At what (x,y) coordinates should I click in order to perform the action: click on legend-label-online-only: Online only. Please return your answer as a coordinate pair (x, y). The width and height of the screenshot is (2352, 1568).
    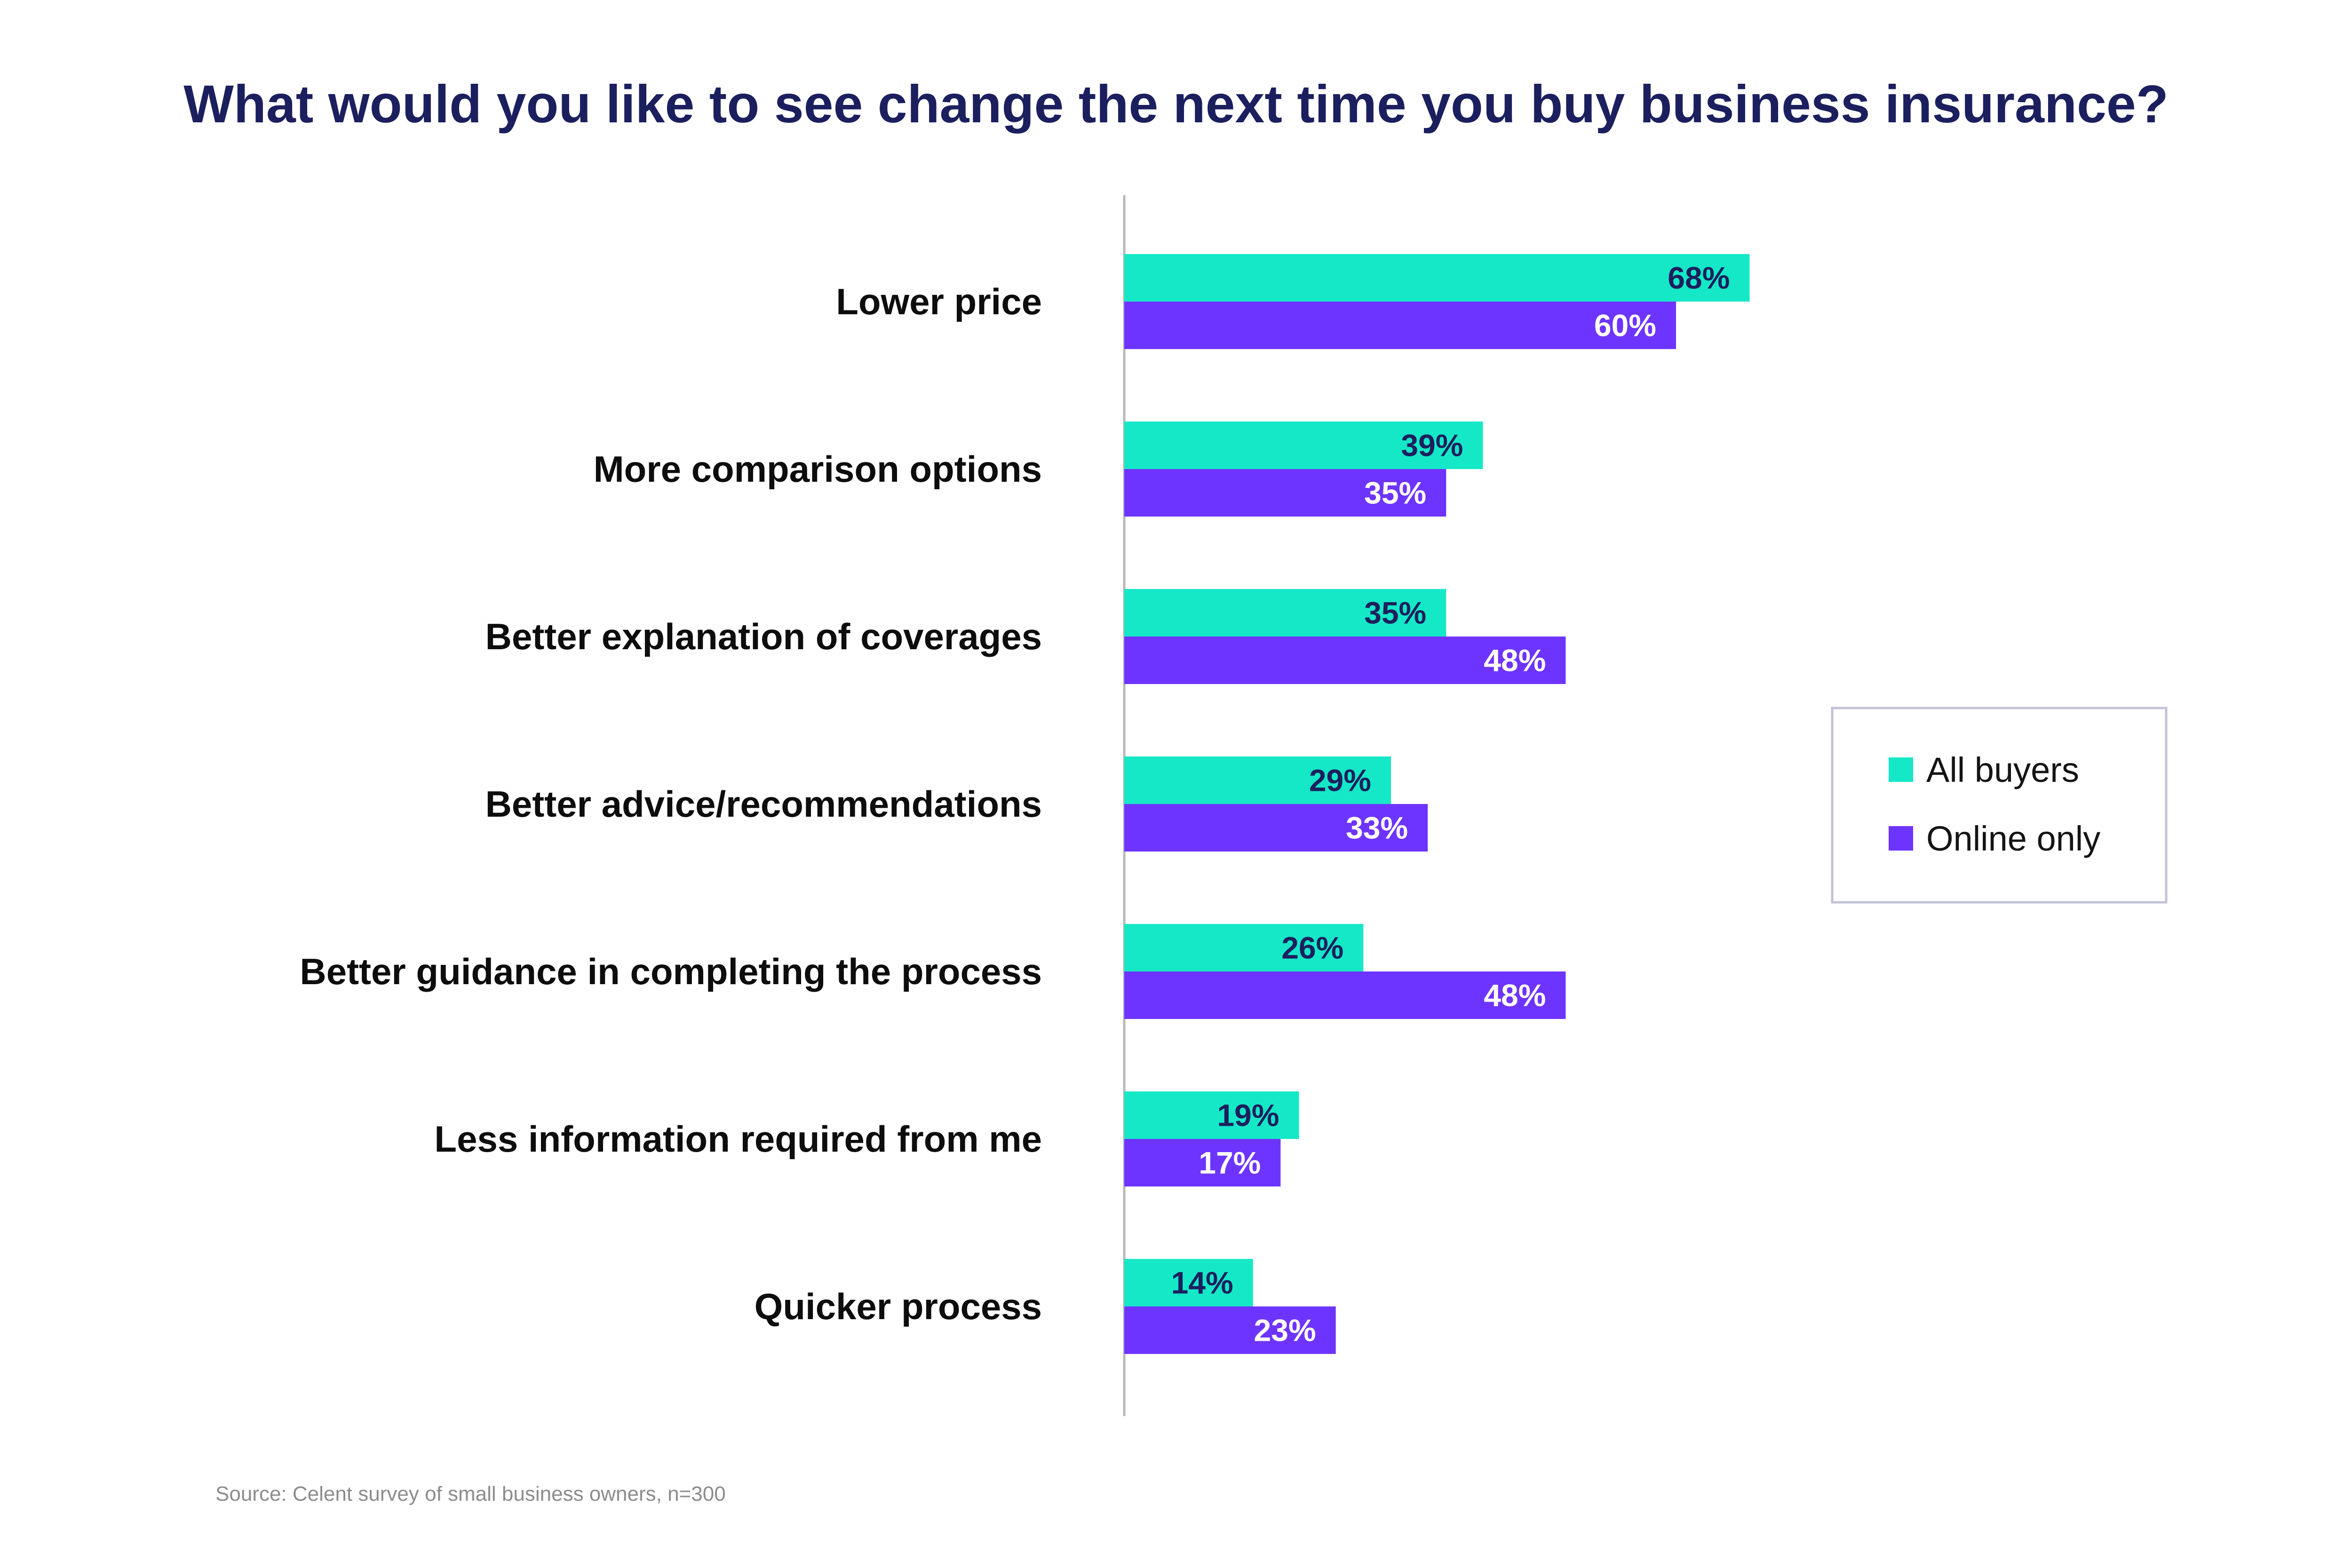
    Looking at the image, I should click on (2013, 838).